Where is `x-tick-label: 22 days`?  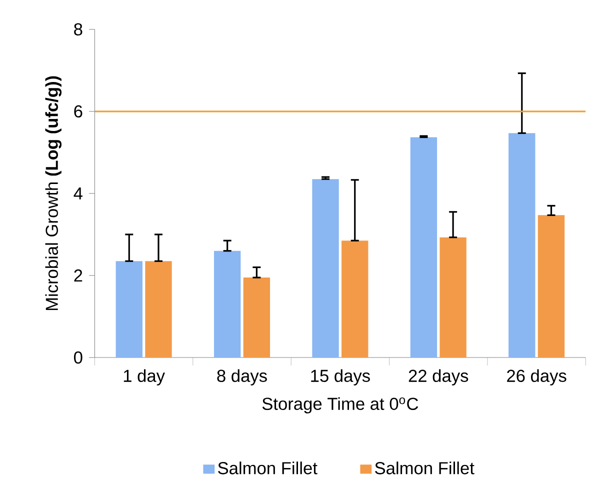 x-tick-label: 22 days is located at coordinates (438, 377).